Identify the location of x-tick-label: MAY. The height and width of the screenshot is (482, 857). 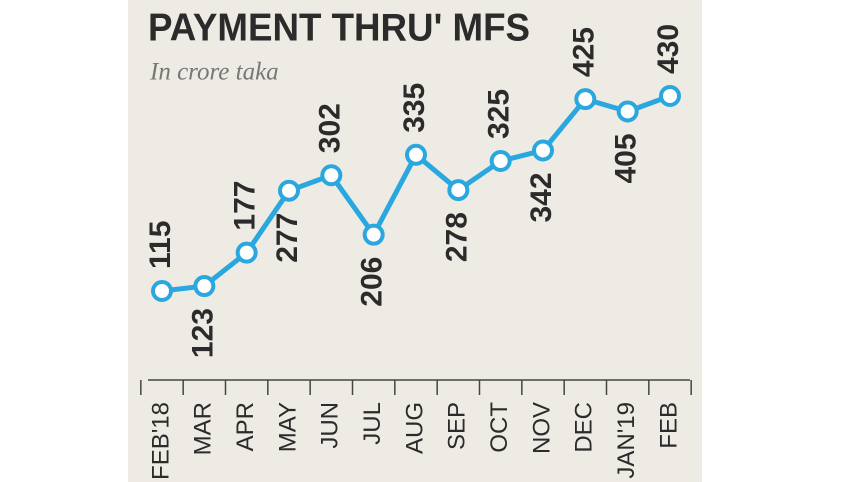
(287, 427).